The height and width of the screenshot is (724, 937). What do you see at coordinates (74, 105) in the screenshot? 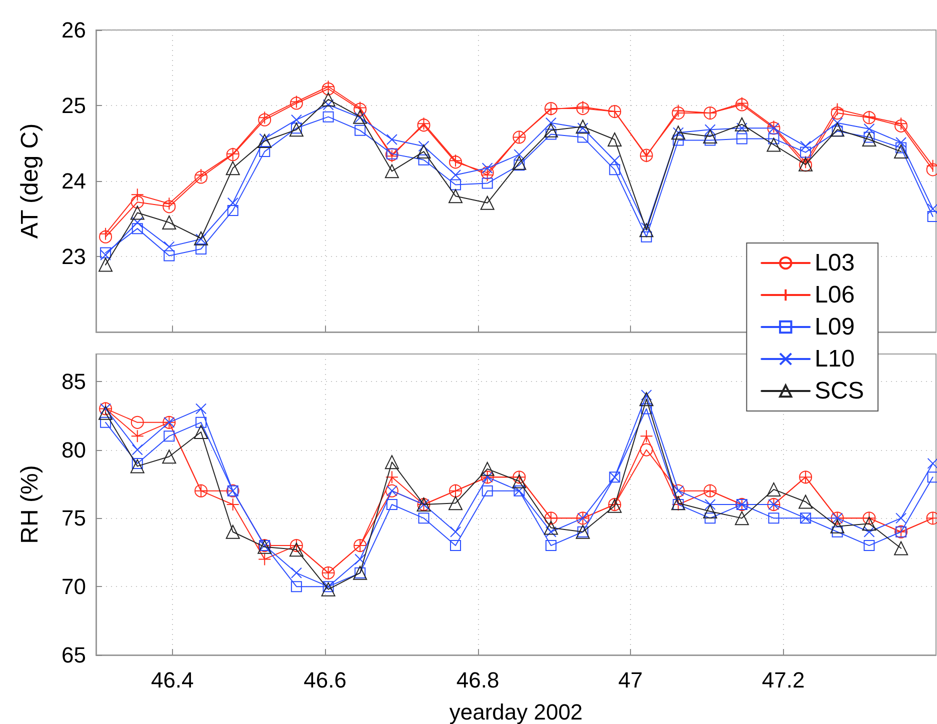
I see `y-tick-label: 25` at bounding box center [74, 105].